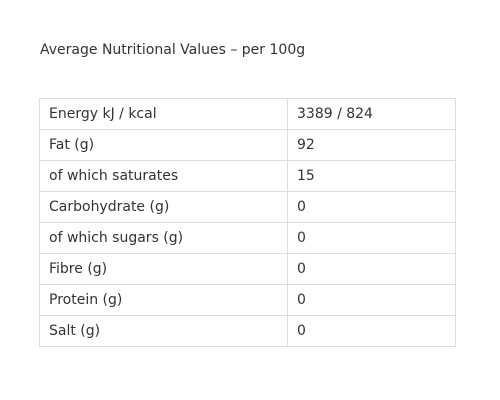 Image resolution: width=500 pixels, height=400 pixels. What do you see at coordinates (163, 145) in the screenshot?
I see `nutrient-name: Fat (g)` at bounding box center [163, 145].